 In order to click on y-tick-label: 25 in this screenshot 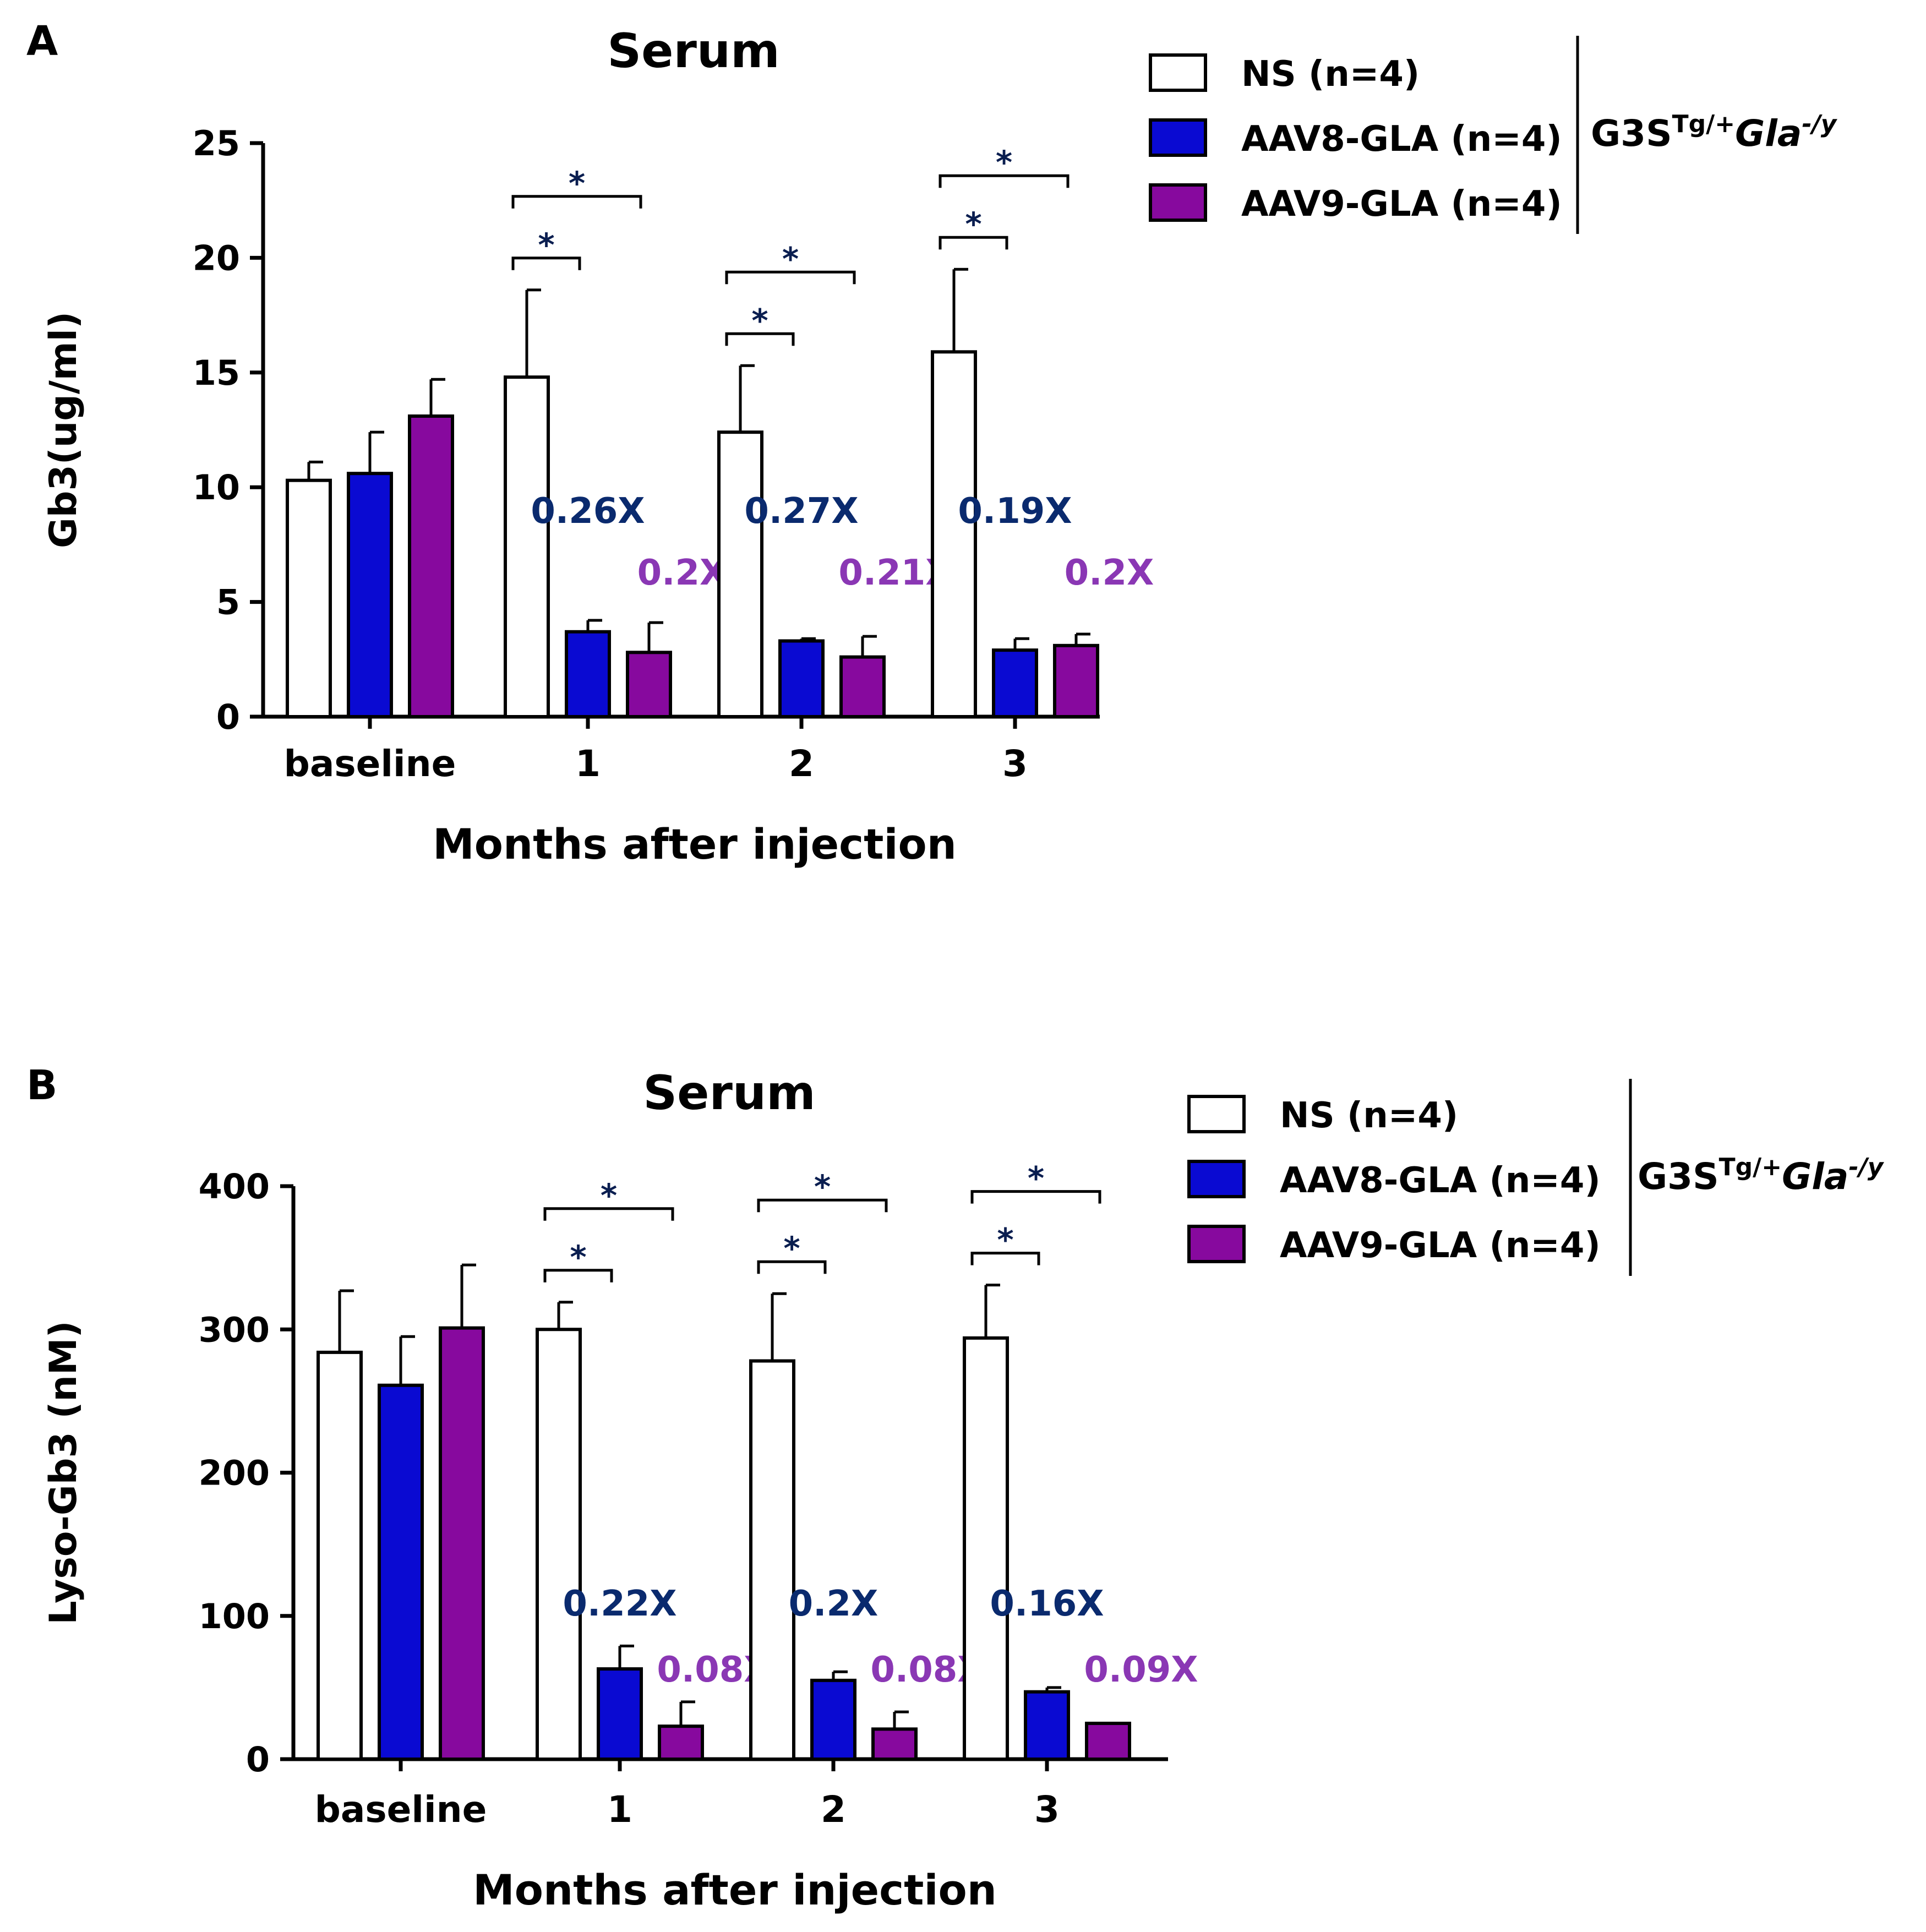, I will do `click(216, 143)`.